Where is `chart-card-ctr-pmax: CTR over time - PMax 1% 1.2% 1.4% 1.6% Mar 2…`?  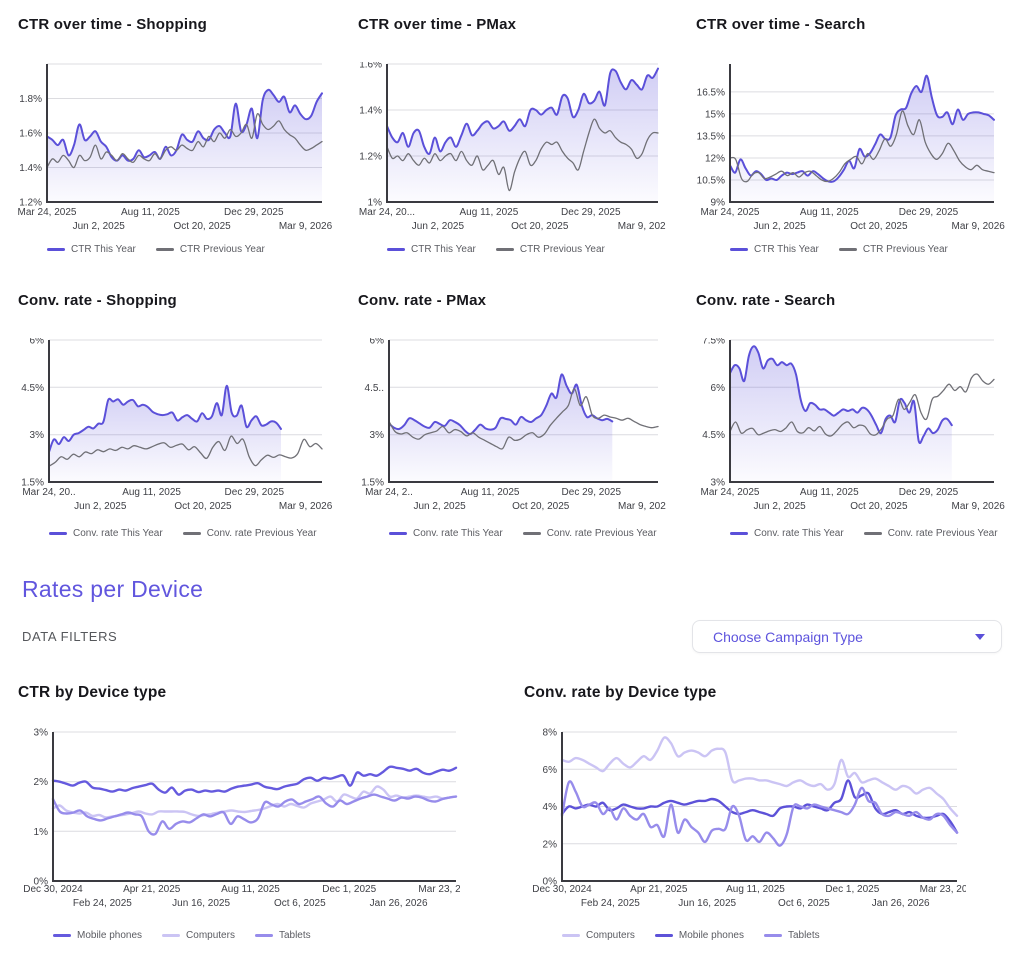 chart-card-ctr-pmax: CTR over time - PMax 1% 1.2% 1.4% 1.6% Mar 2… is located at coordinates (518, 144).